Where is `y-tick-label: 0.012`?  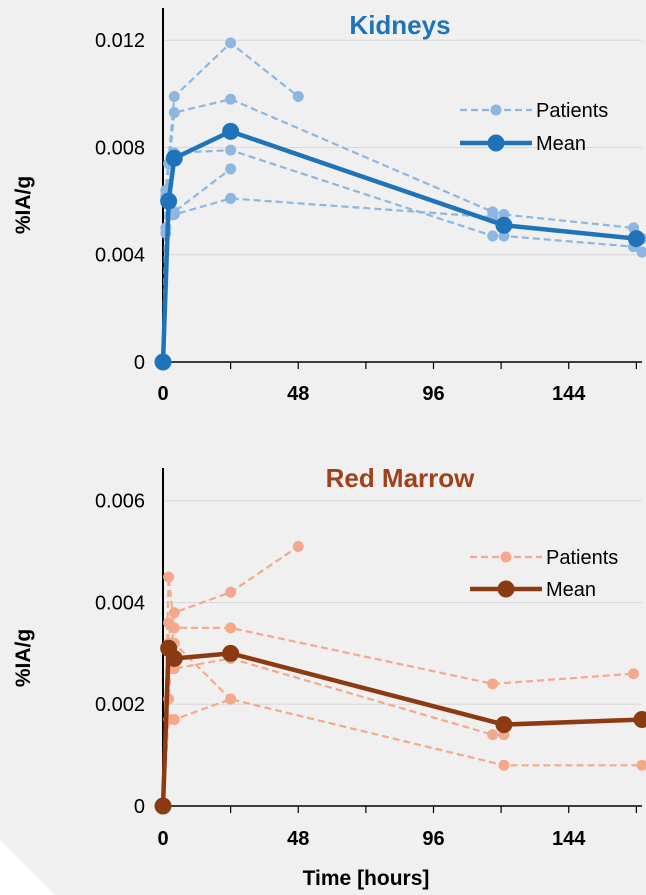
y-tick-label: 0.012 is located at coordinates (120, 41).